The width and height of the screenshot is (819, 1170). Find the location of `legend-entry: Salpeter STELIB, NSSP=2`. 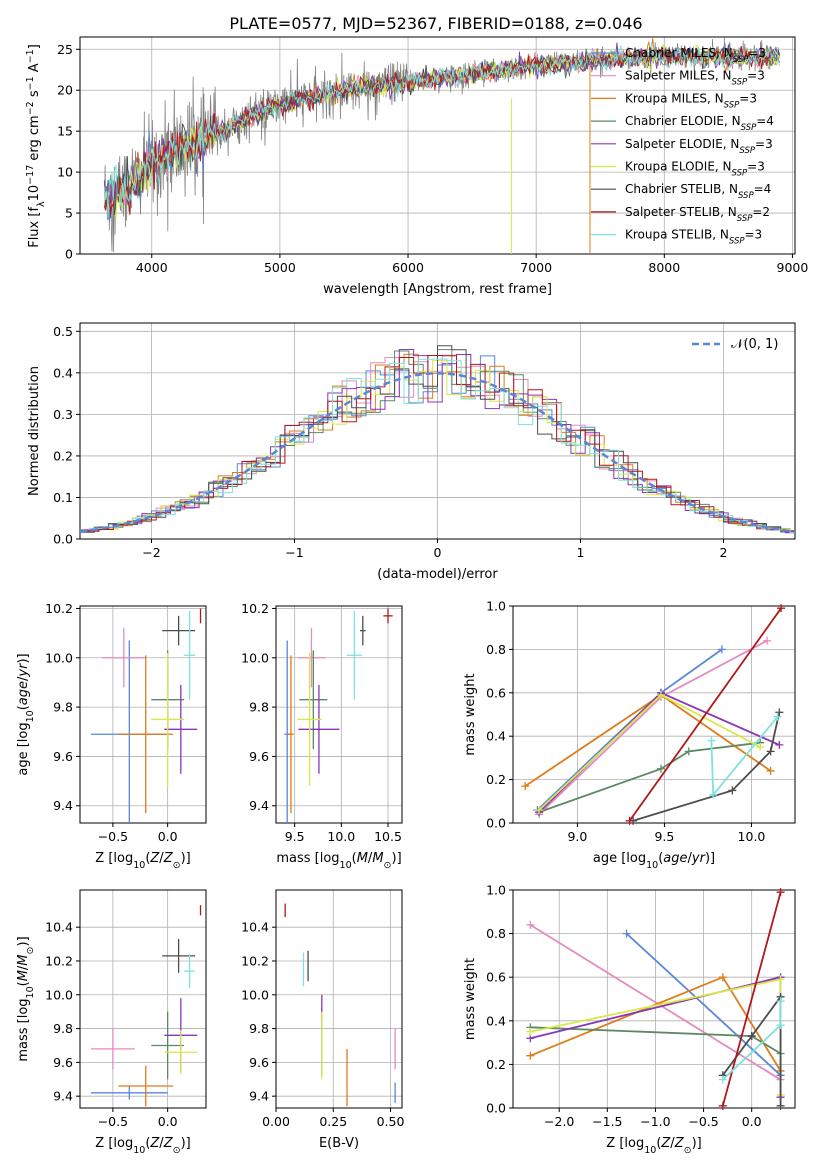

legend-entry: Salpeter STELIB, NSSP=2 is located at coordinates (697, 214).